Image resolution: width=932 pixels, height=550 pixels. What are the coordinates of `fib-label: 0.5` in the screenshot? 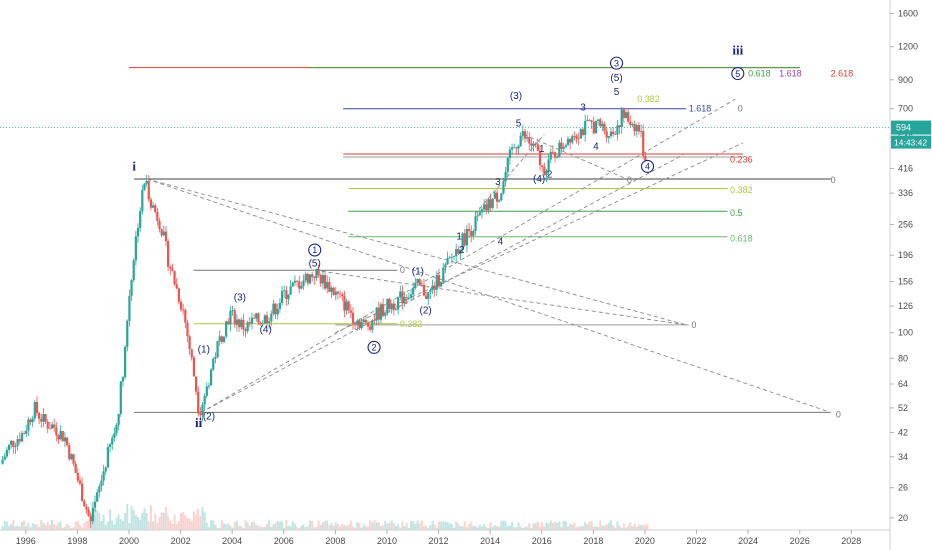 It's located at (736, 213).